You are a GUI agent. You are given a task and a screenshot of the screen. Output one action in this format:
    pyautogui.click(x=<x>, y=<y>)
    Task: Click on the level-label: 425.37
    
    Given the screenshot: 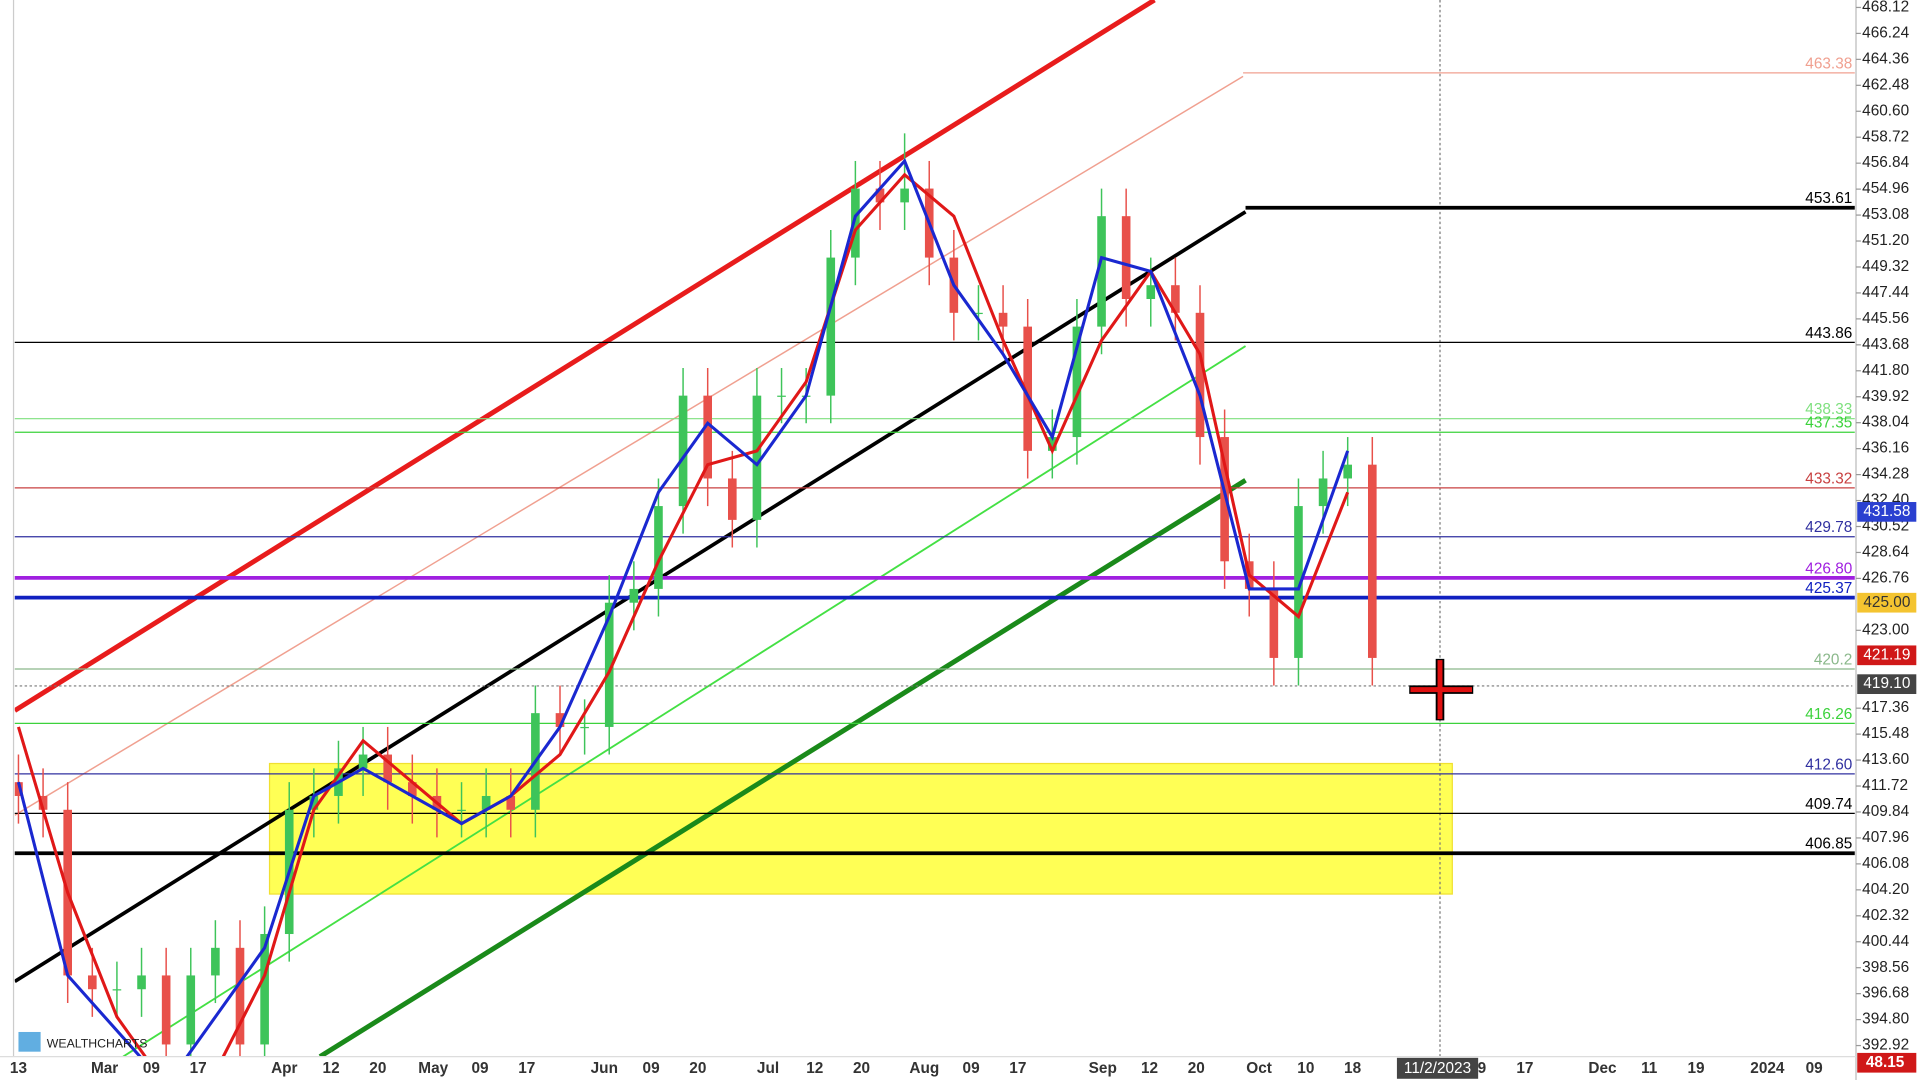 What is the action you would take?
    pyautogui.click(x=1828, y=588)
    